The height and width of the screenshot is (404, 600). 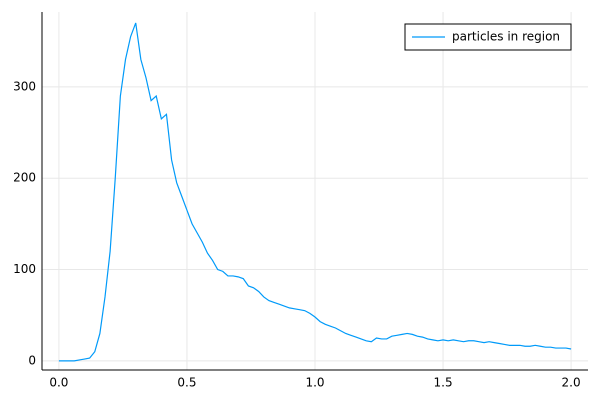 What do you see at coordinates (443, 383) in the screenshot?
I see `x-tick-label: 1.5` at bounding box center [443, 383].